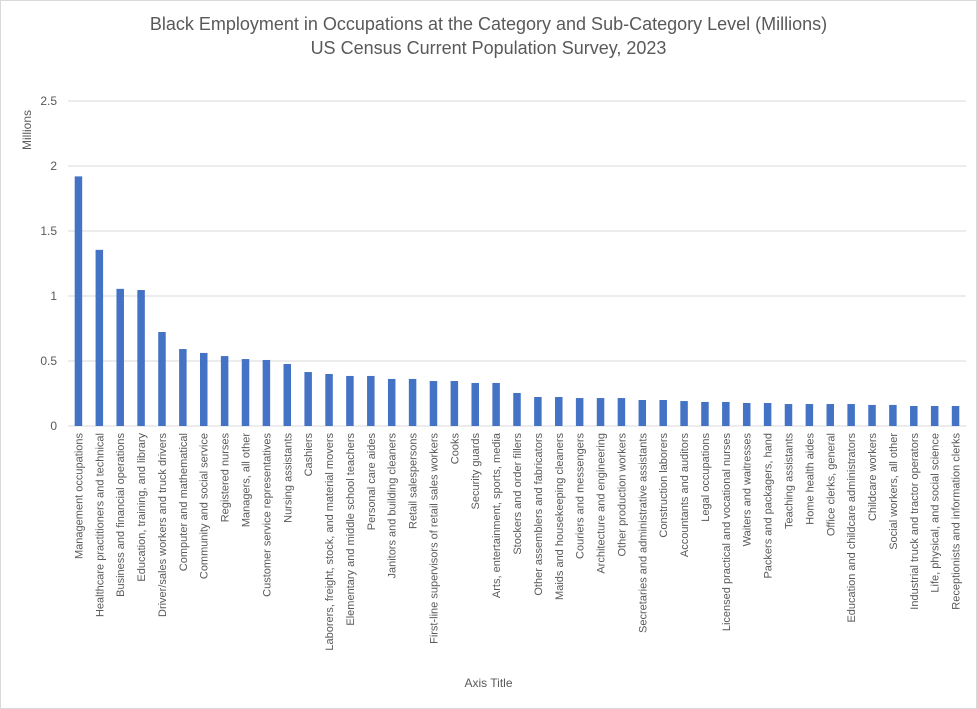 This screenshot has width=977, height=709. Describe the element at coordinates (748, 490) in the screenshot. I see `x-tick-label: Waiters and waitresses` at that location.